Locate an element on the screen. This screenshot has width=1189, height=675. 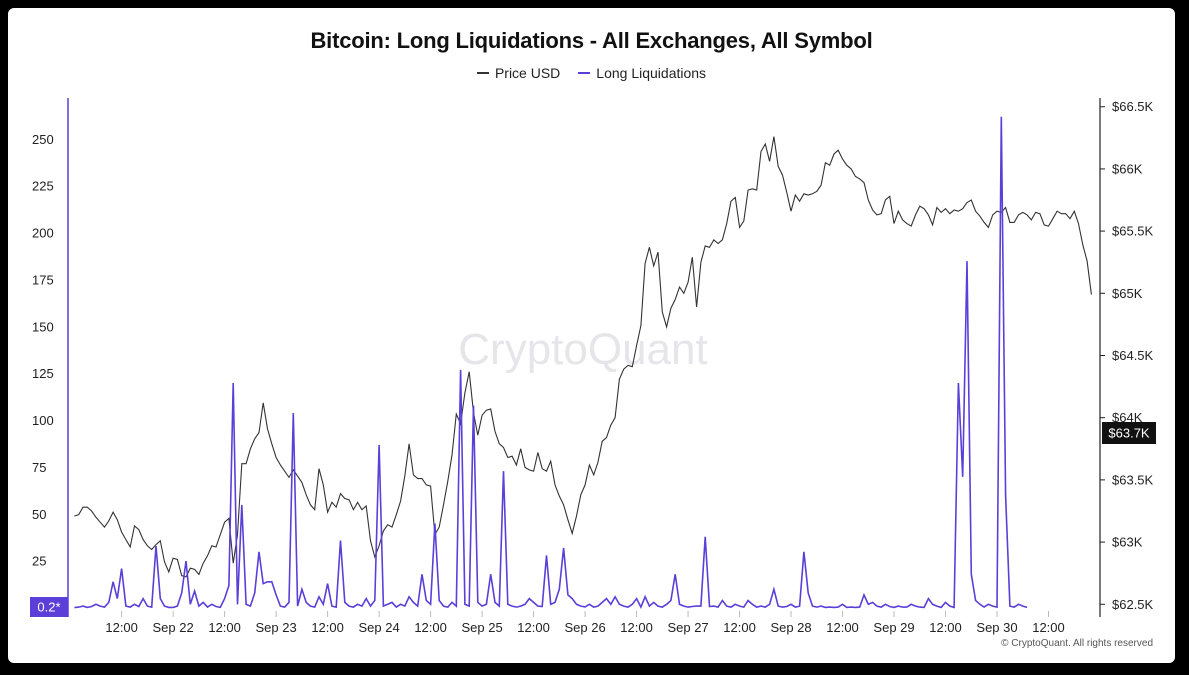
left-value-badge: 0.2* is located at coordinates (49, 607).